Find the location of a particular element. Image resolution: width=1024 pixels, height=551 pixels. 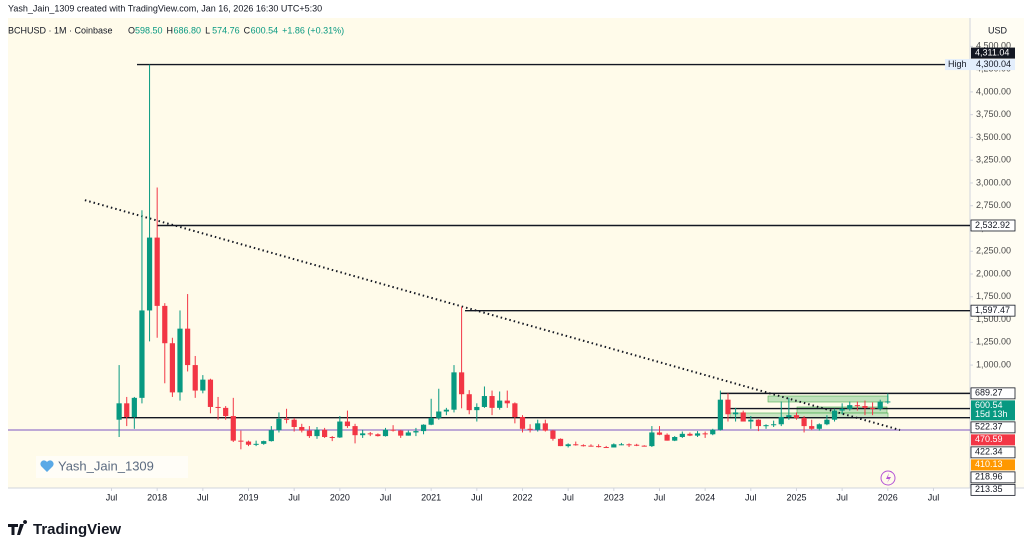

y-tick-label: 3,750.00 is located at coordinates (993, 114).